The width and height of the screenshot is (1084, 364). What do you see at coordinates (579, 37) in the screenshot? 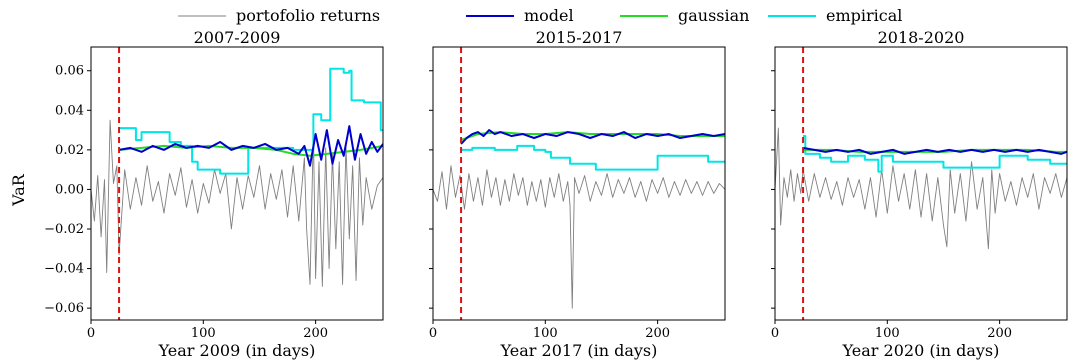
I see `panel-title: 2015-2017` at bounding box center [579, 37].